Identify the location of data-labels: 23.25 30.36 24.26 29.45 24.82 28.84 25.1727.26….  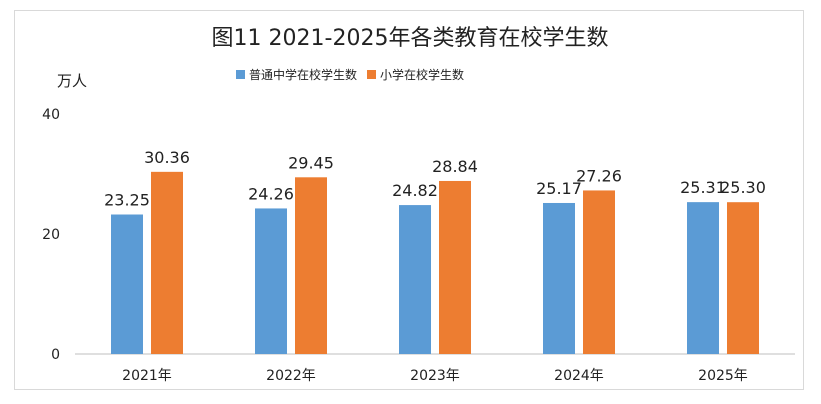
(435, 179).